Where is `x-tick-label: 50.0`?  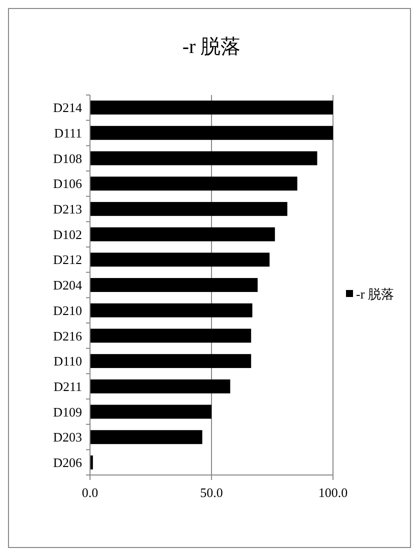 x-tick-label: 50.0 is located at coordinates (211, 492).